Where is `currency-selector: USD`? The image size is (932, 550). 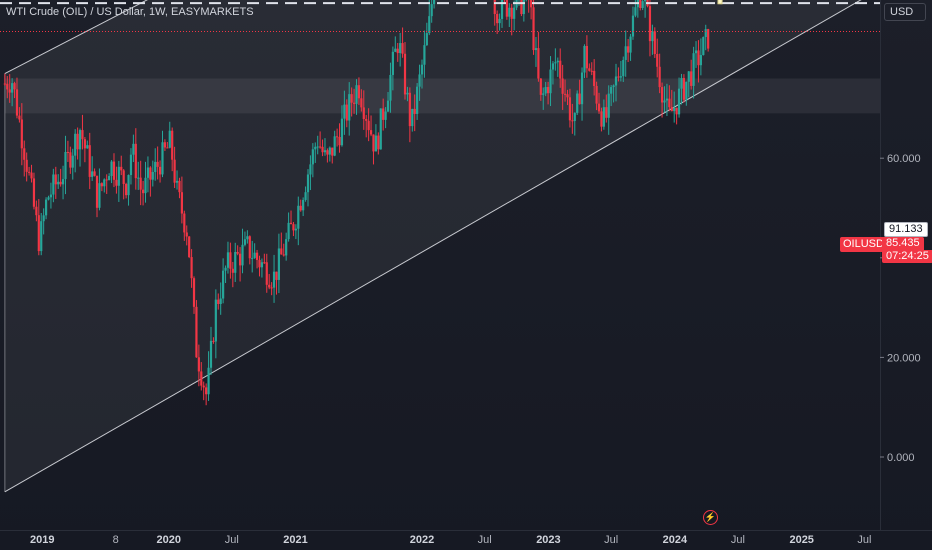 currency-selector: USD is located at coordinates (905, 12).